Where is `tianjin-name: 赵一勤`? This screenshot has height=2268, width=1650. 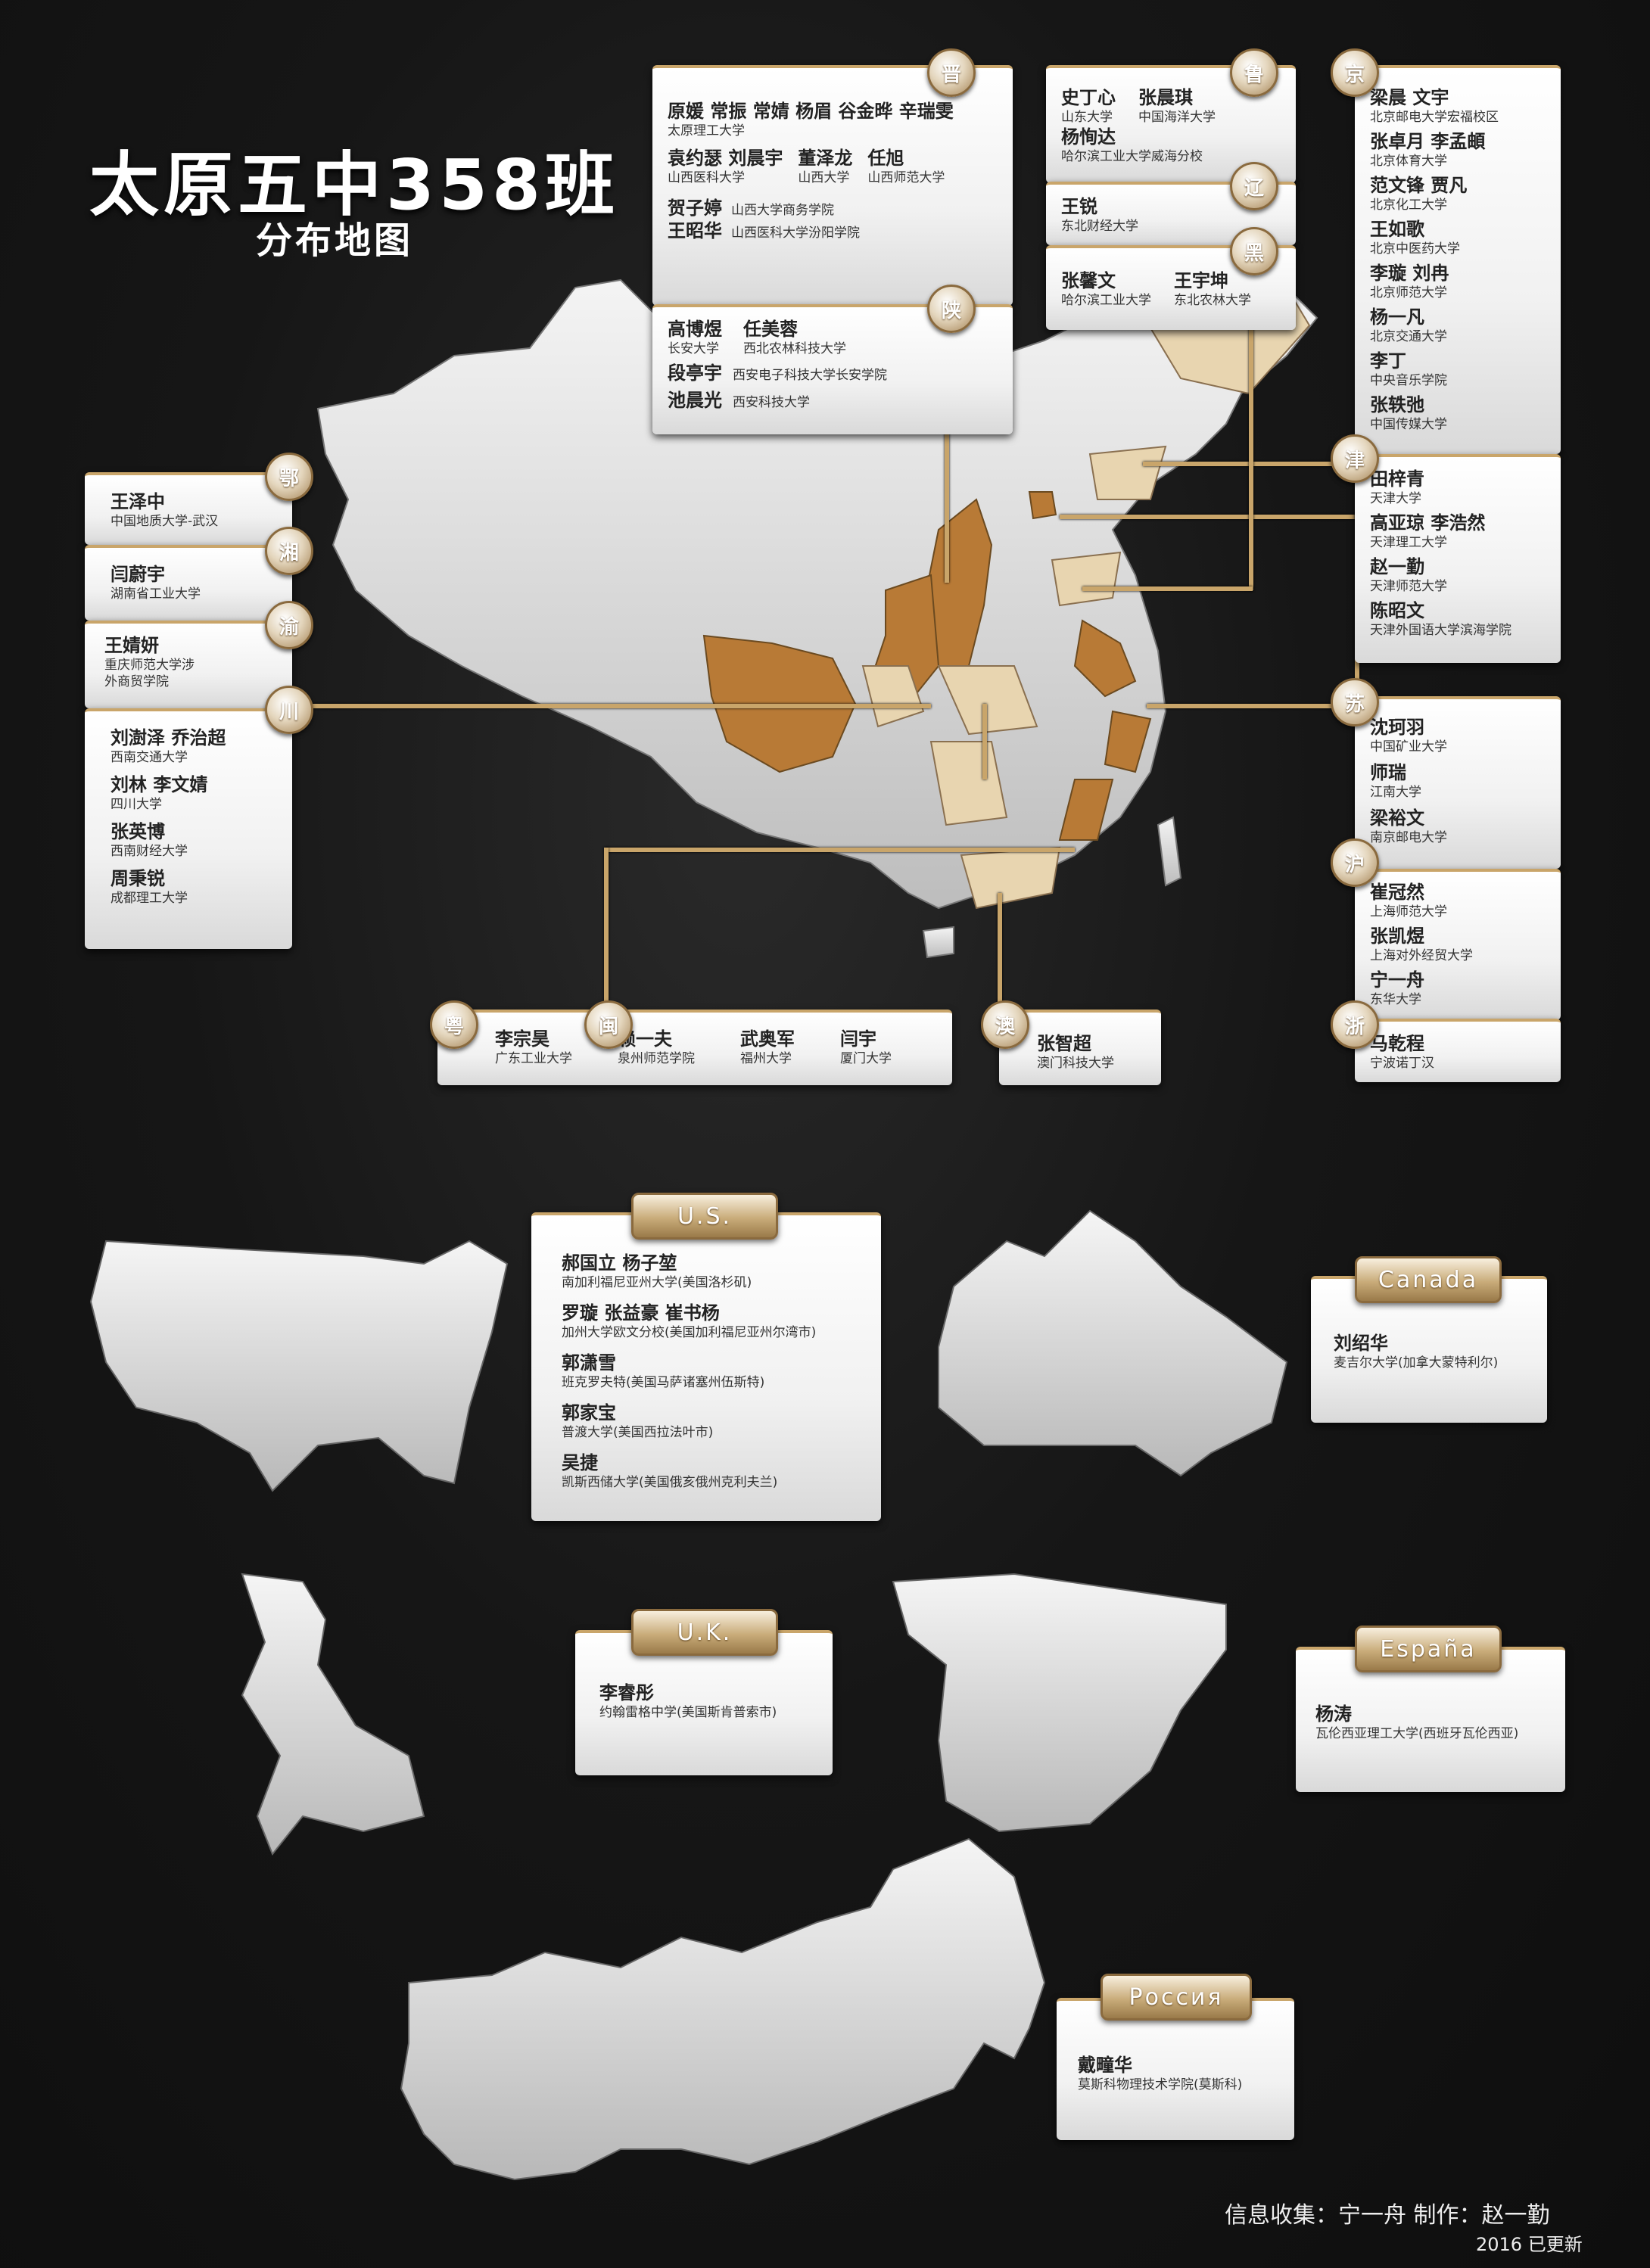
tianjin-name: 赵一勤 is located at coordinates (1397, 566).